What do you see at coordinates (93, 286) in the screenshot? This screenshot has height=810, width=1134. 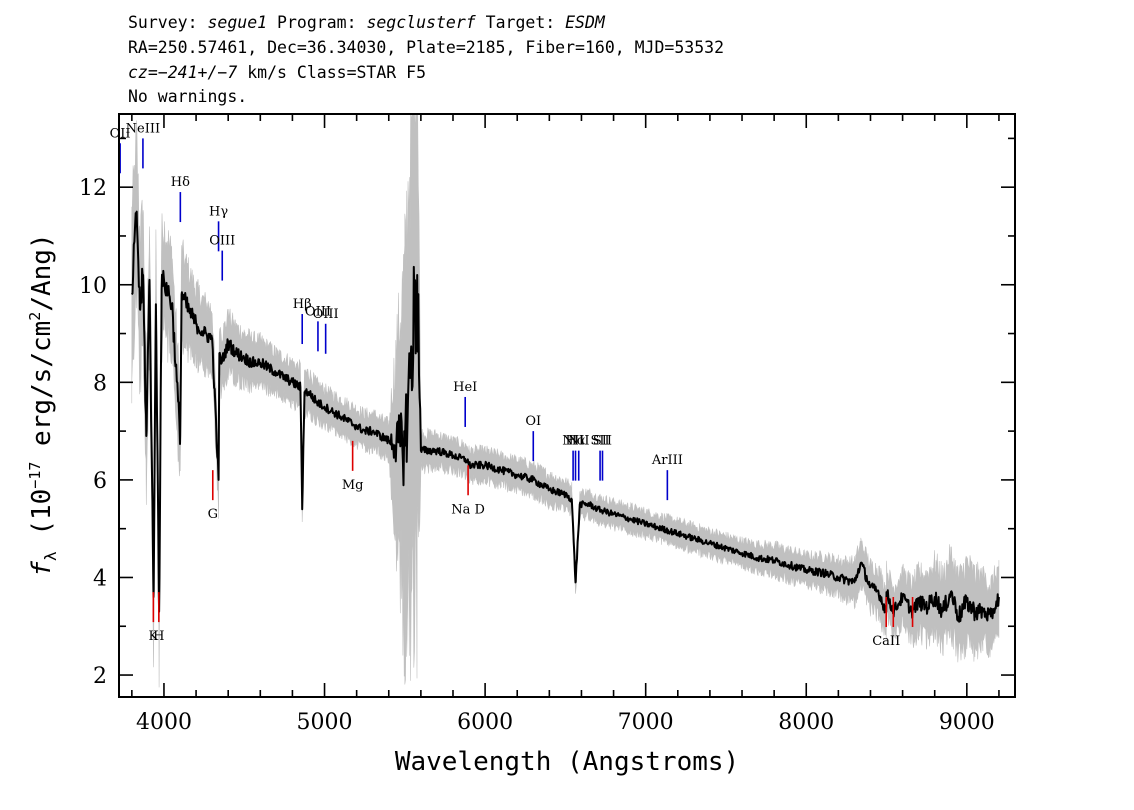 I see `y-tick-label: 10` at bounding box center [93, 286].